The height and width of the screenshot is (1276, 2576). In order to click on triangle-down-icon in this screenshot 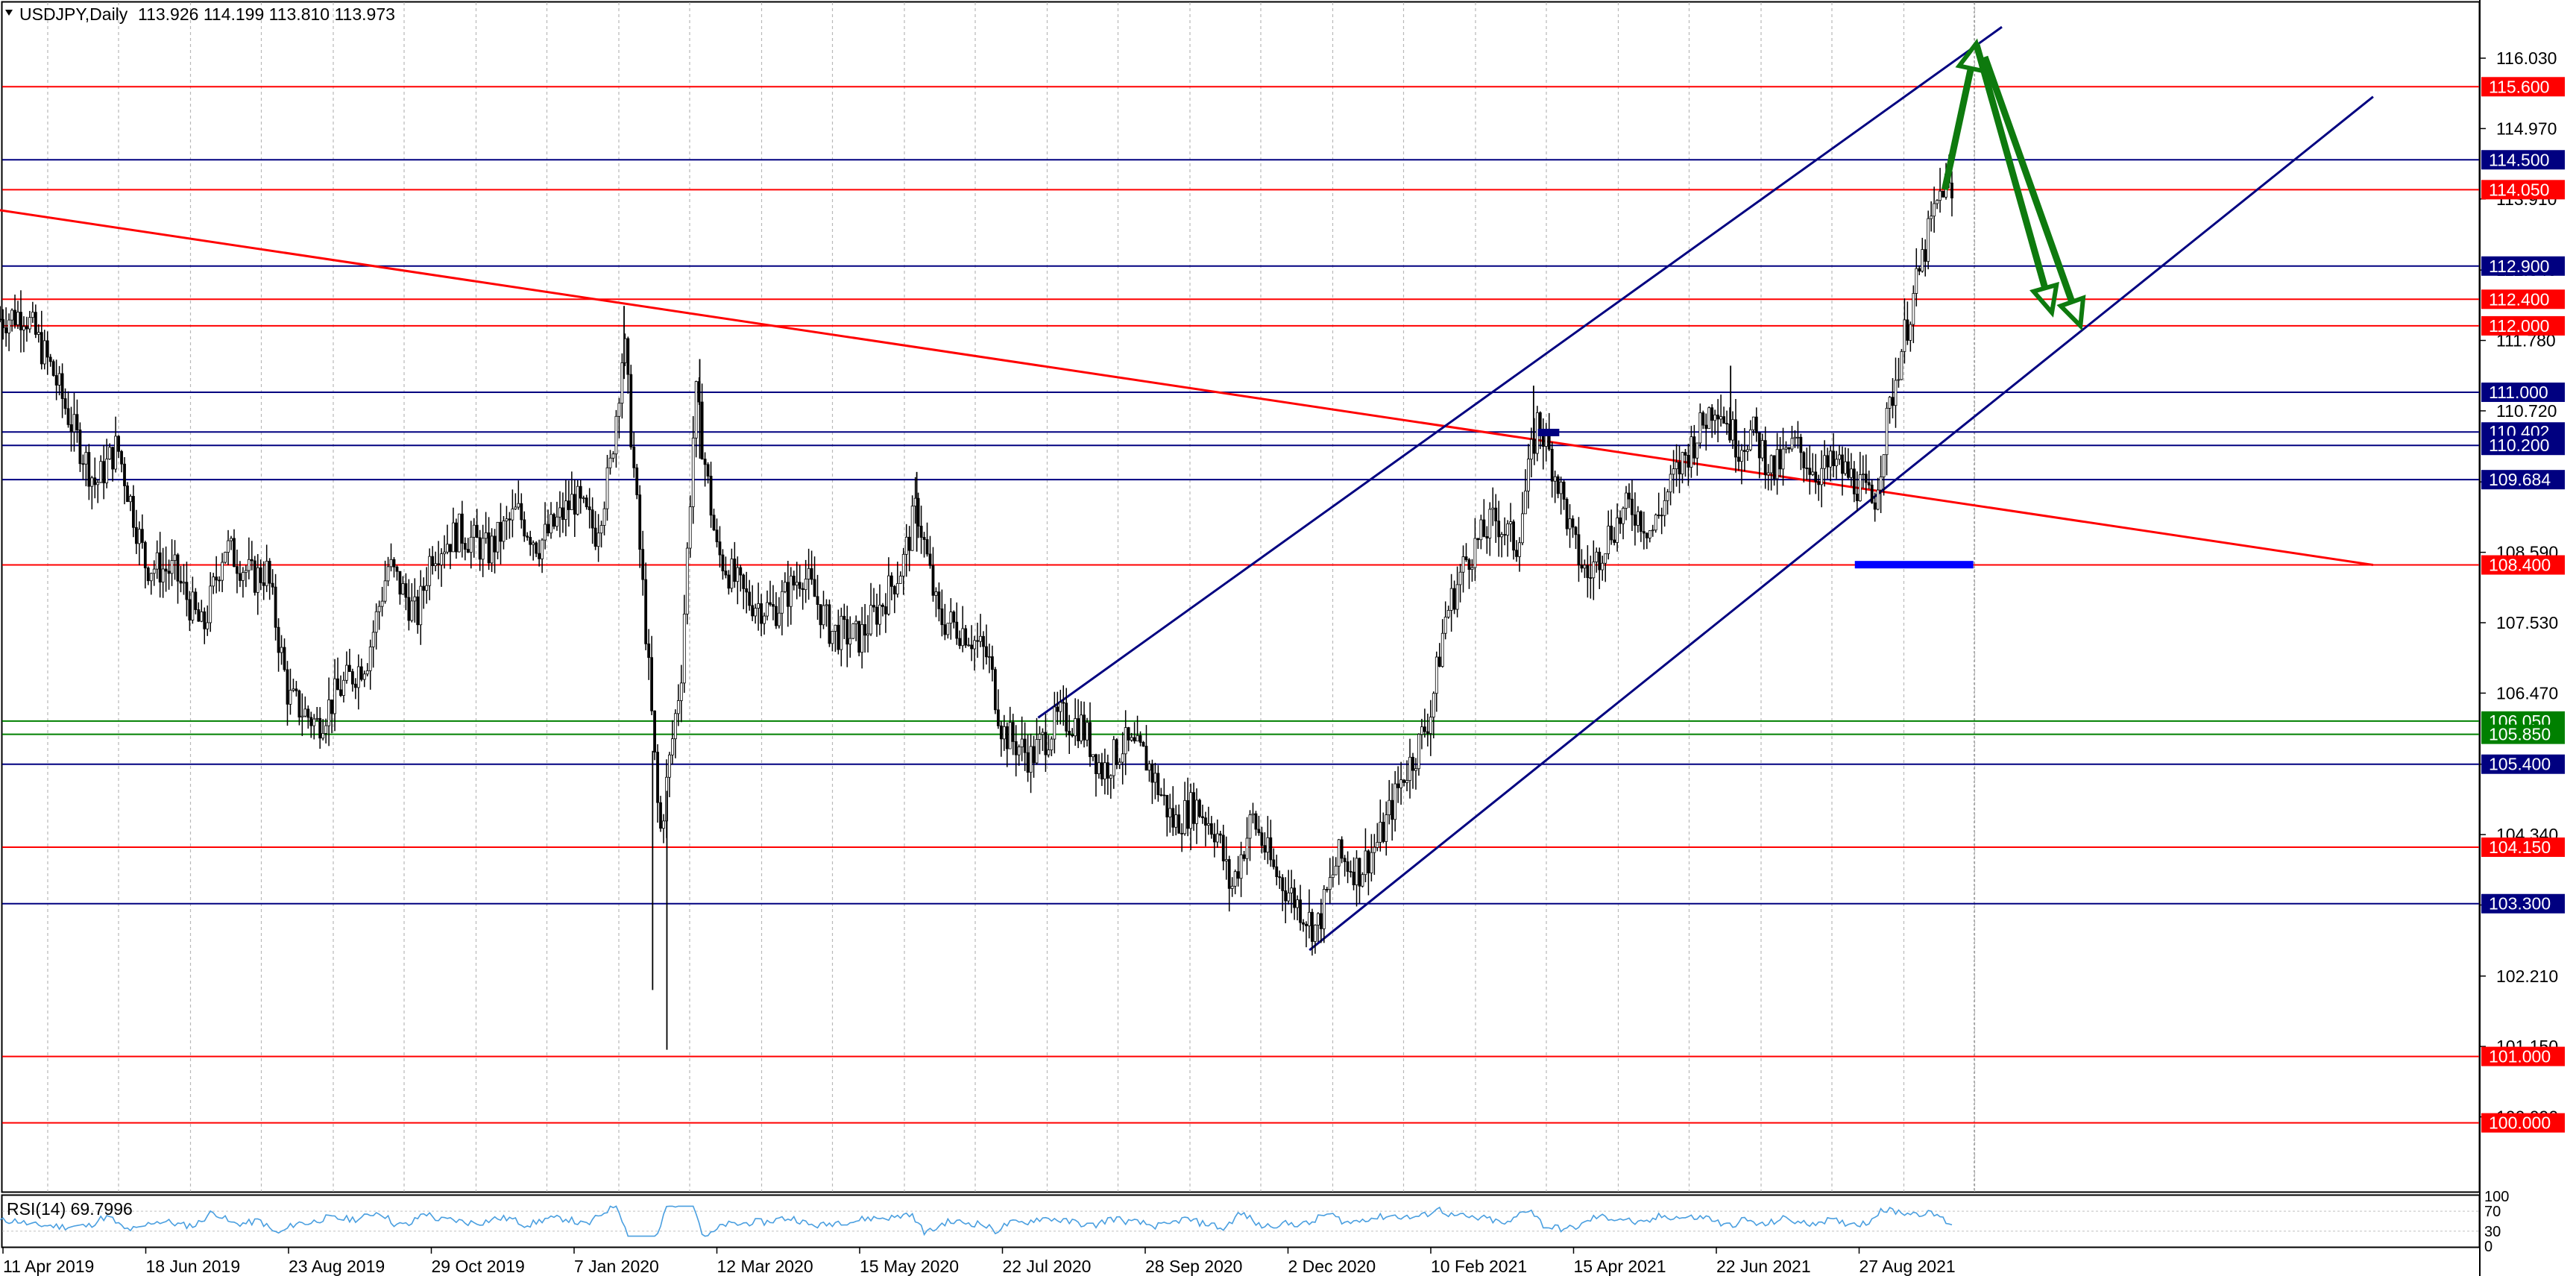, I will do `click(9, 13)`.